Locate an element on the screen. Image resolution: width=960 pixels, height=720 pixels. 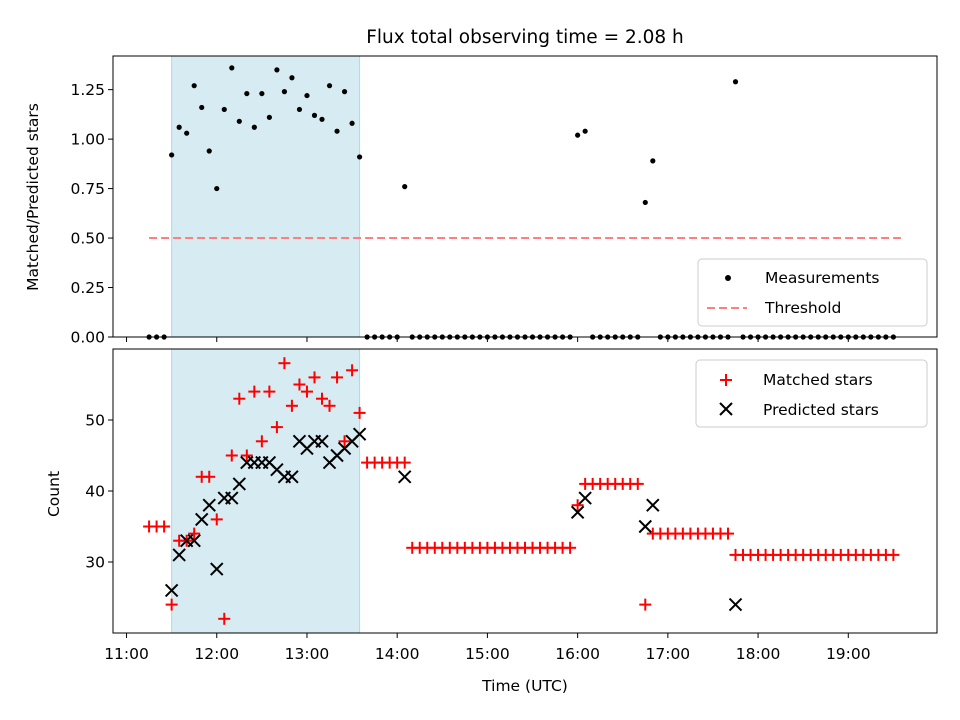
y-tick-label: 0.75 is located at coordinates (87, 189).